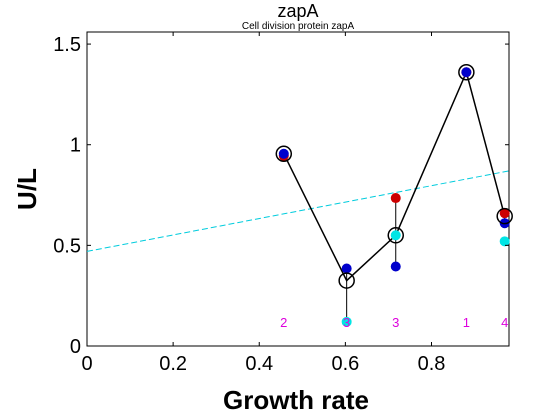 This screenshot has width=560, height=420. Describe the element at coordinates (345, 364) in the screenshot. I see `x-tick-label: 0.6` at that location.